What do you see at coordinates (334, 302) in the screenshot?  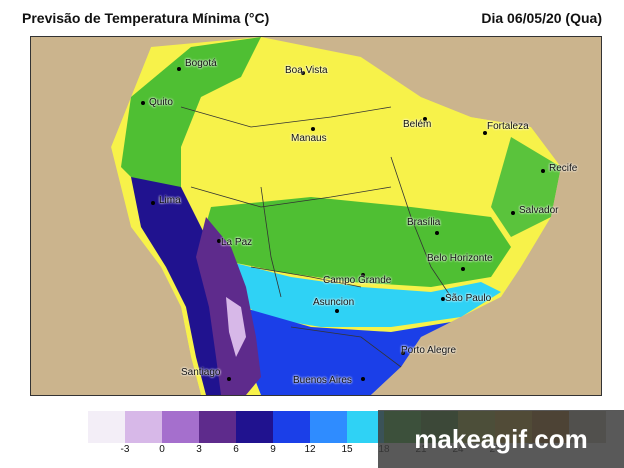 I see `city-label-asuncion: Asuncion` at bounding box center [334, 302].